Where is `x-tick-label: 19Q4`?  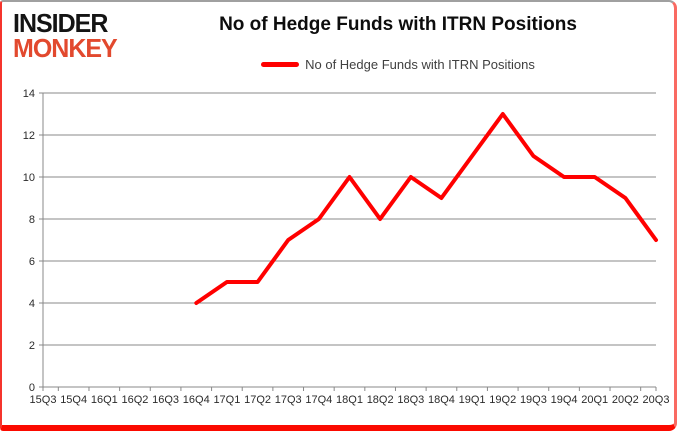 x-tick-label: 19Q4 is located at coordinates (564, 400).